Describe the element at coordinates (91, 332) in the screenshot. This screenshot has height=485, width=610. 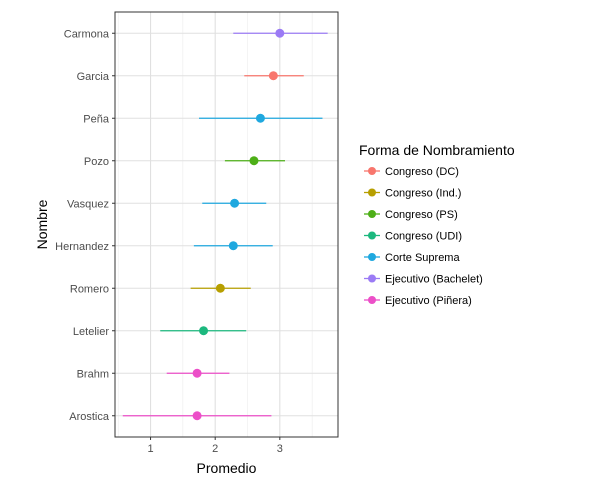
I see `y-tick-label: Letelier` at that location.